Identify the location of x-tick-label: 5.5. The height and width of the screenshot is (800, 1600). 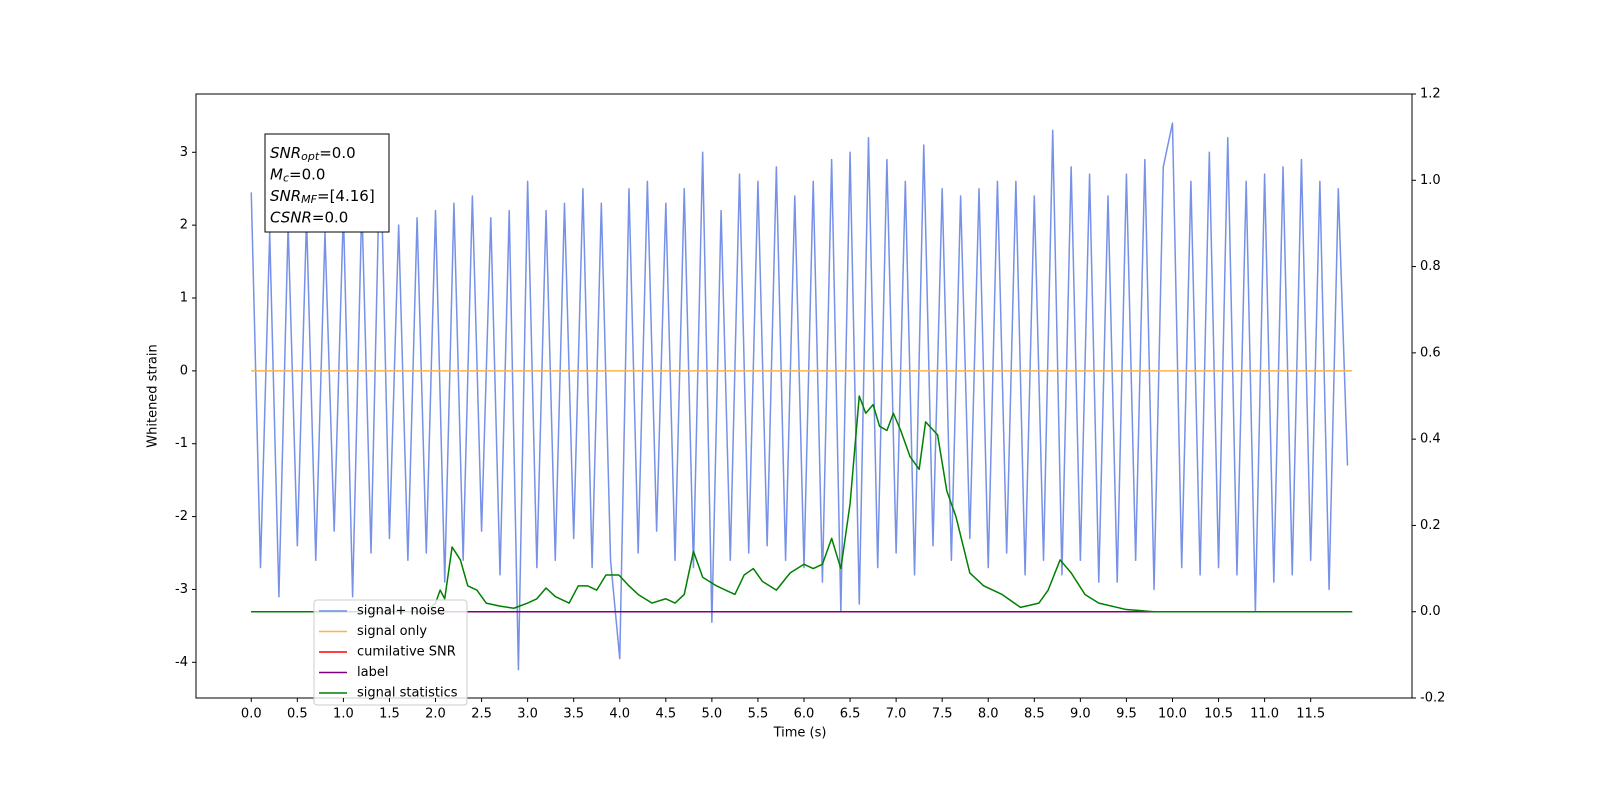
(758, 714).